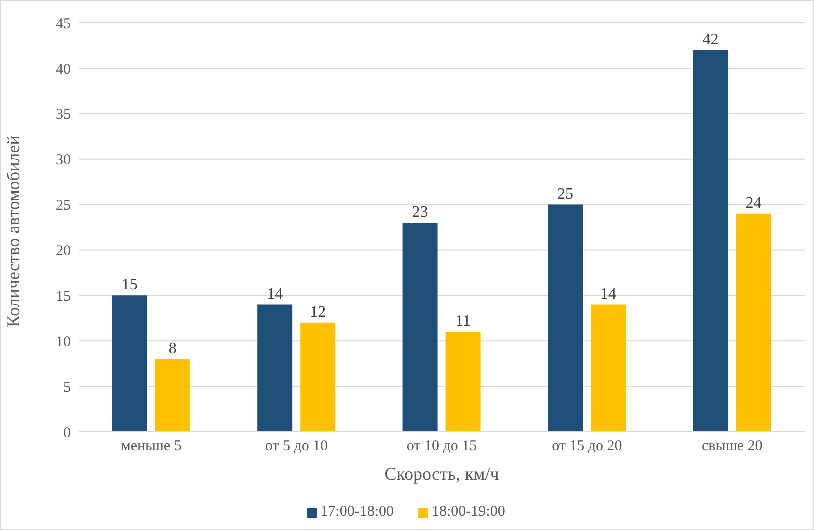  Describe the element at coordinates (130, 285) in the screenshot. I see `data-label: 15` at that location.